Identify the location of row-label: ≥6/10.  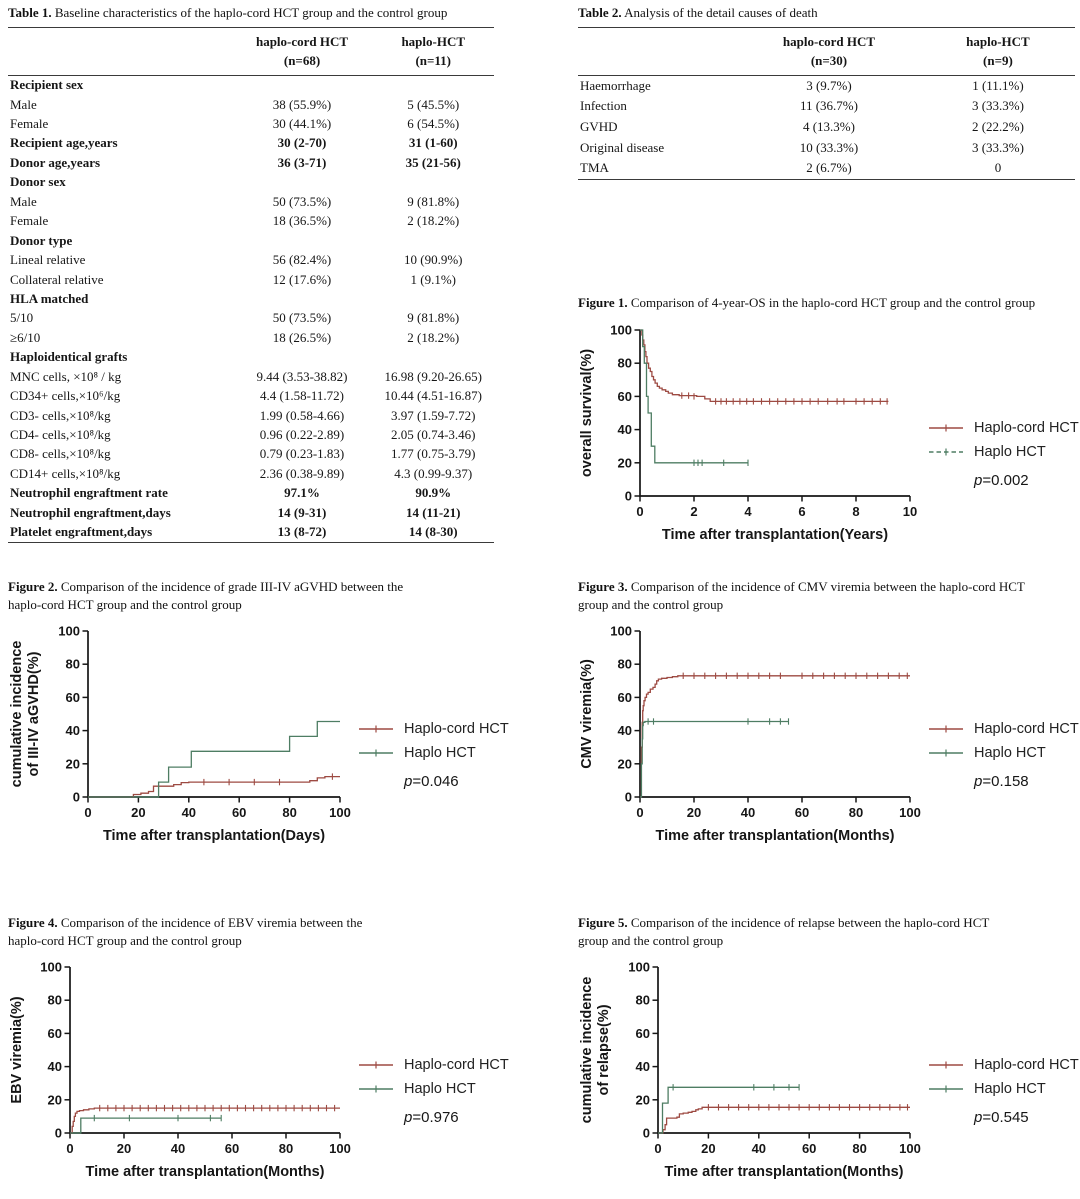
(25, 337).